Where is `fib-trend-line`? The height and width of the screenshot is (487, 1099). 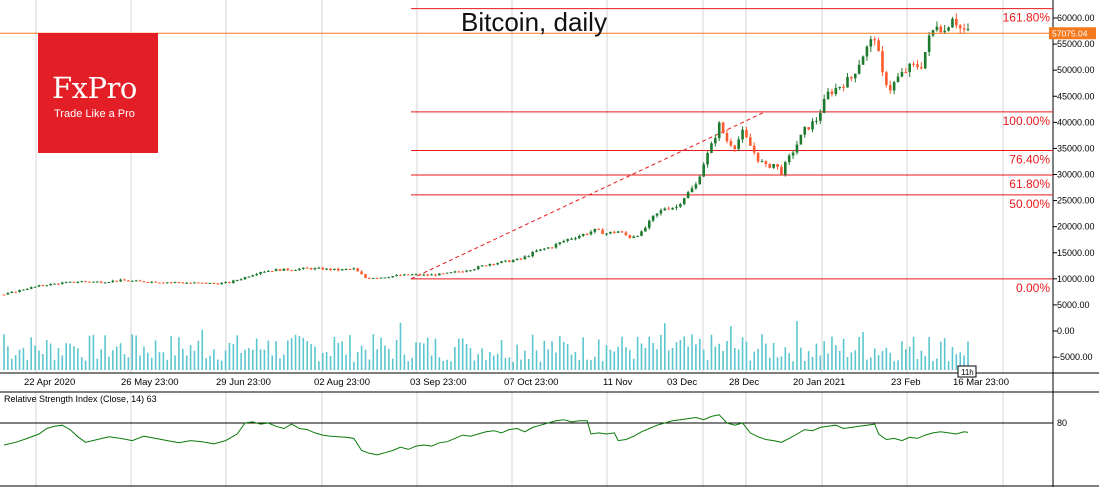 fib-trend-line is located at coordinates (588, 195).